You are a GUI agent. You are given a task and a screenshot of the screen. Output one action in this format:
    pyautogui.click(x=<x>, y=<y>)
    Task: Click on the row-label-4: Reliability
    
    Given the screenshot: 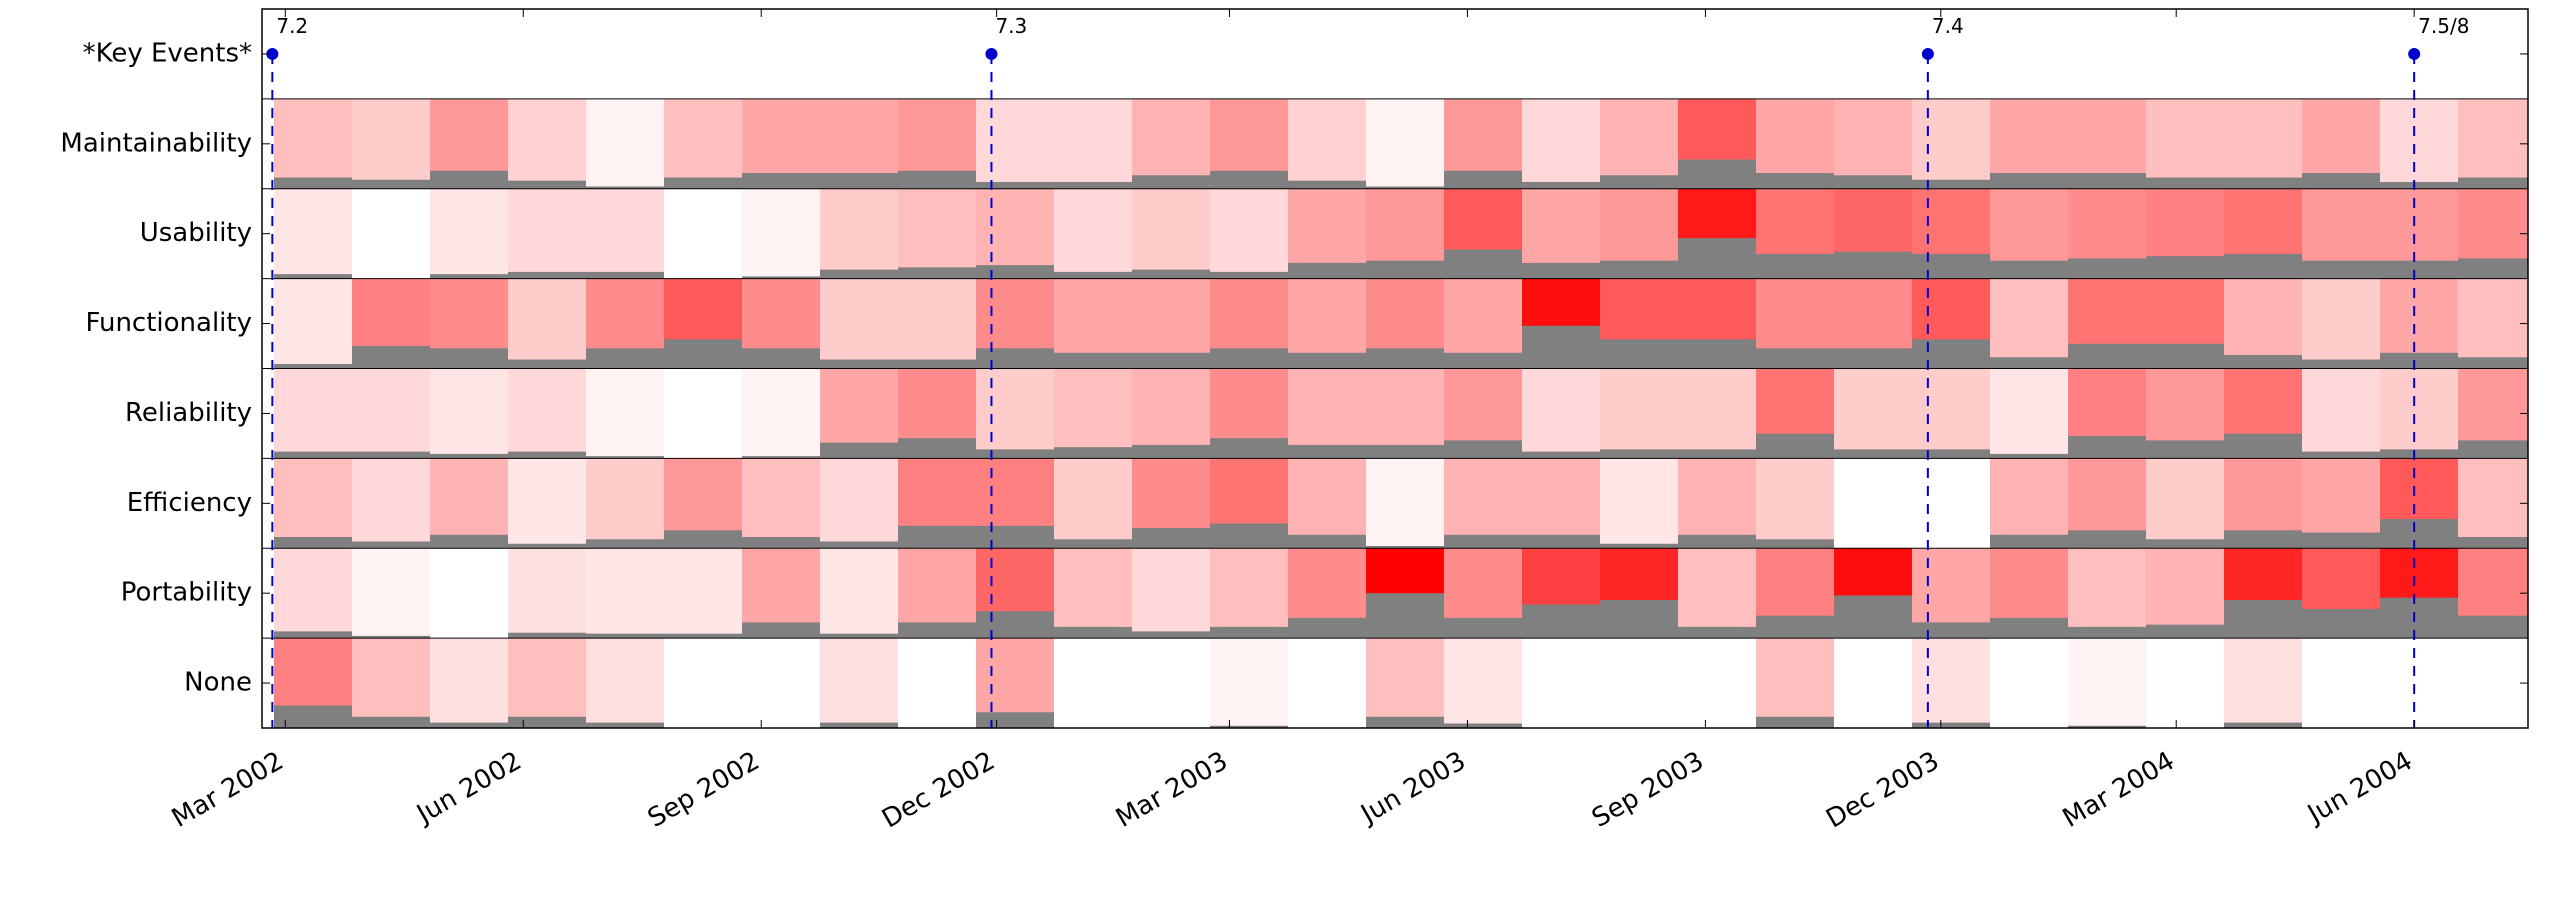 What is the action you would take?
    pyautogui.click(x=188, y=413)
    